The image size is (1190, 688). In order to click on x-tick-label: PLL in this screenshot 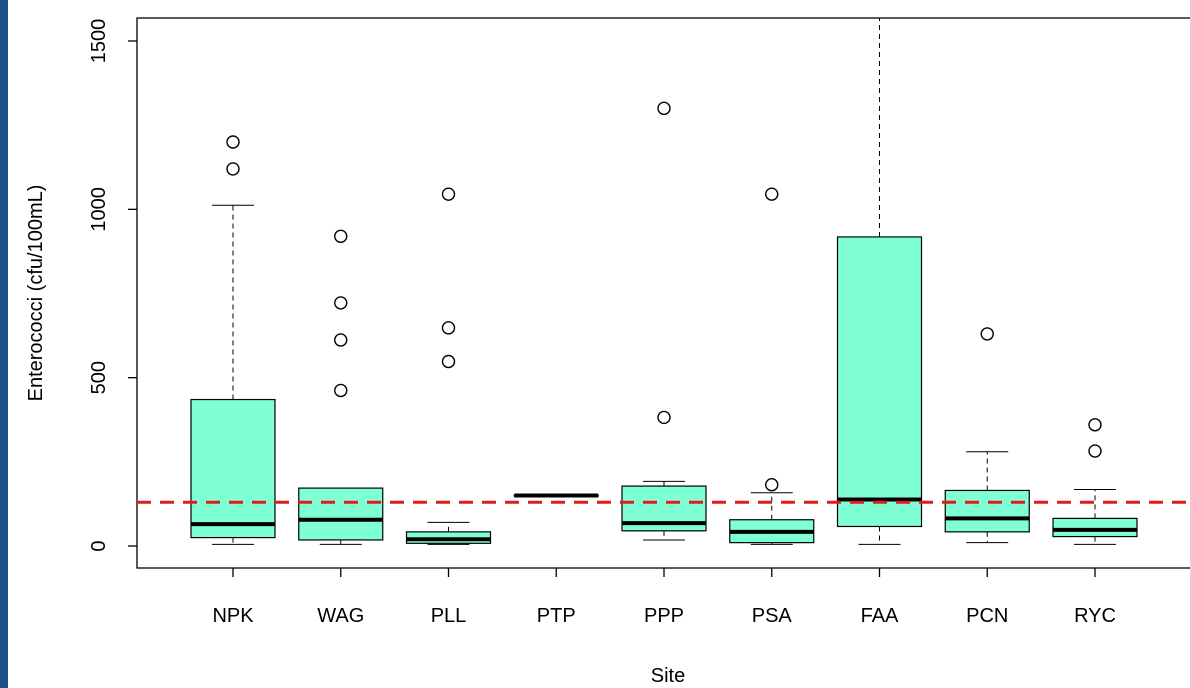, I will do `click(449, 616)`.